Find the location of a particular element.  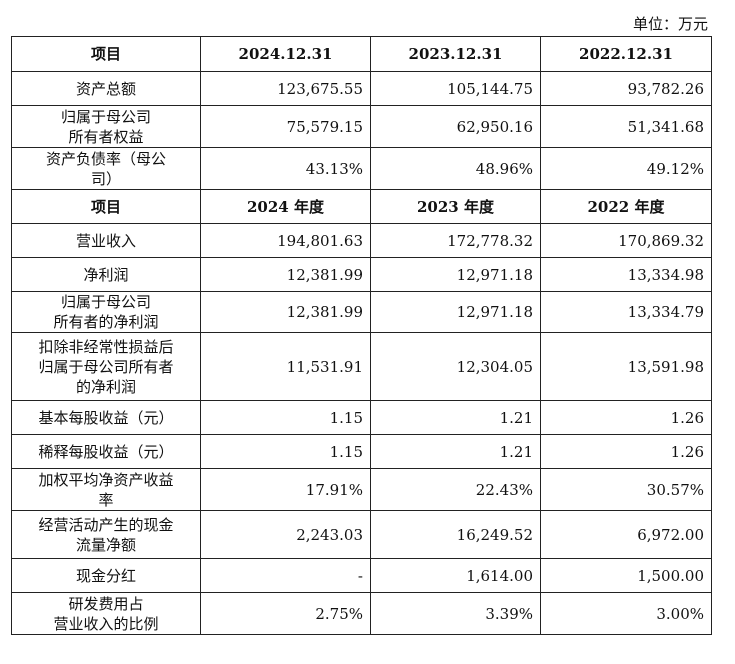

table-row: 归属于母公司 所有者的净利润 12,381.99 12,971.18 13,334.79 is located at coordinates (361, 312).